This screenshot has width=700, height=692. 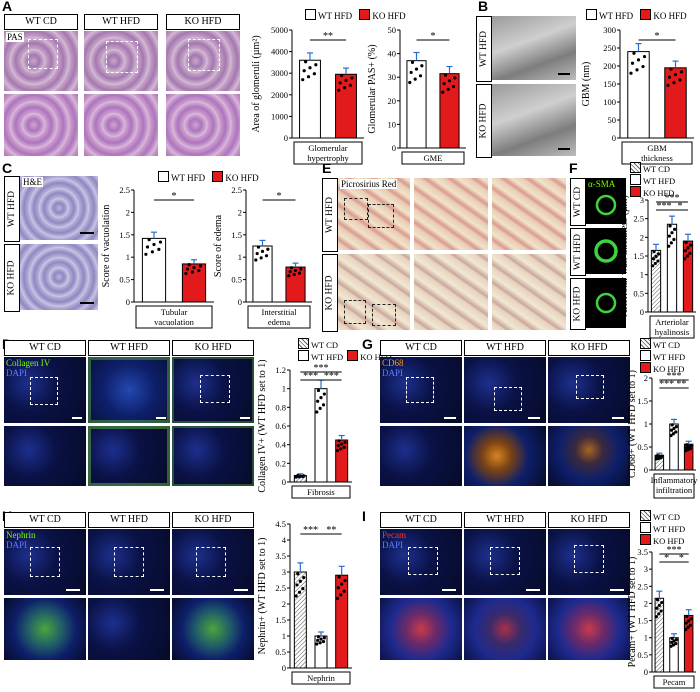 What do you see at coordinates (129, 456) in the screenshot?
I see `collagen-zoom-wt-hfd` at bounding box center [129, 456].